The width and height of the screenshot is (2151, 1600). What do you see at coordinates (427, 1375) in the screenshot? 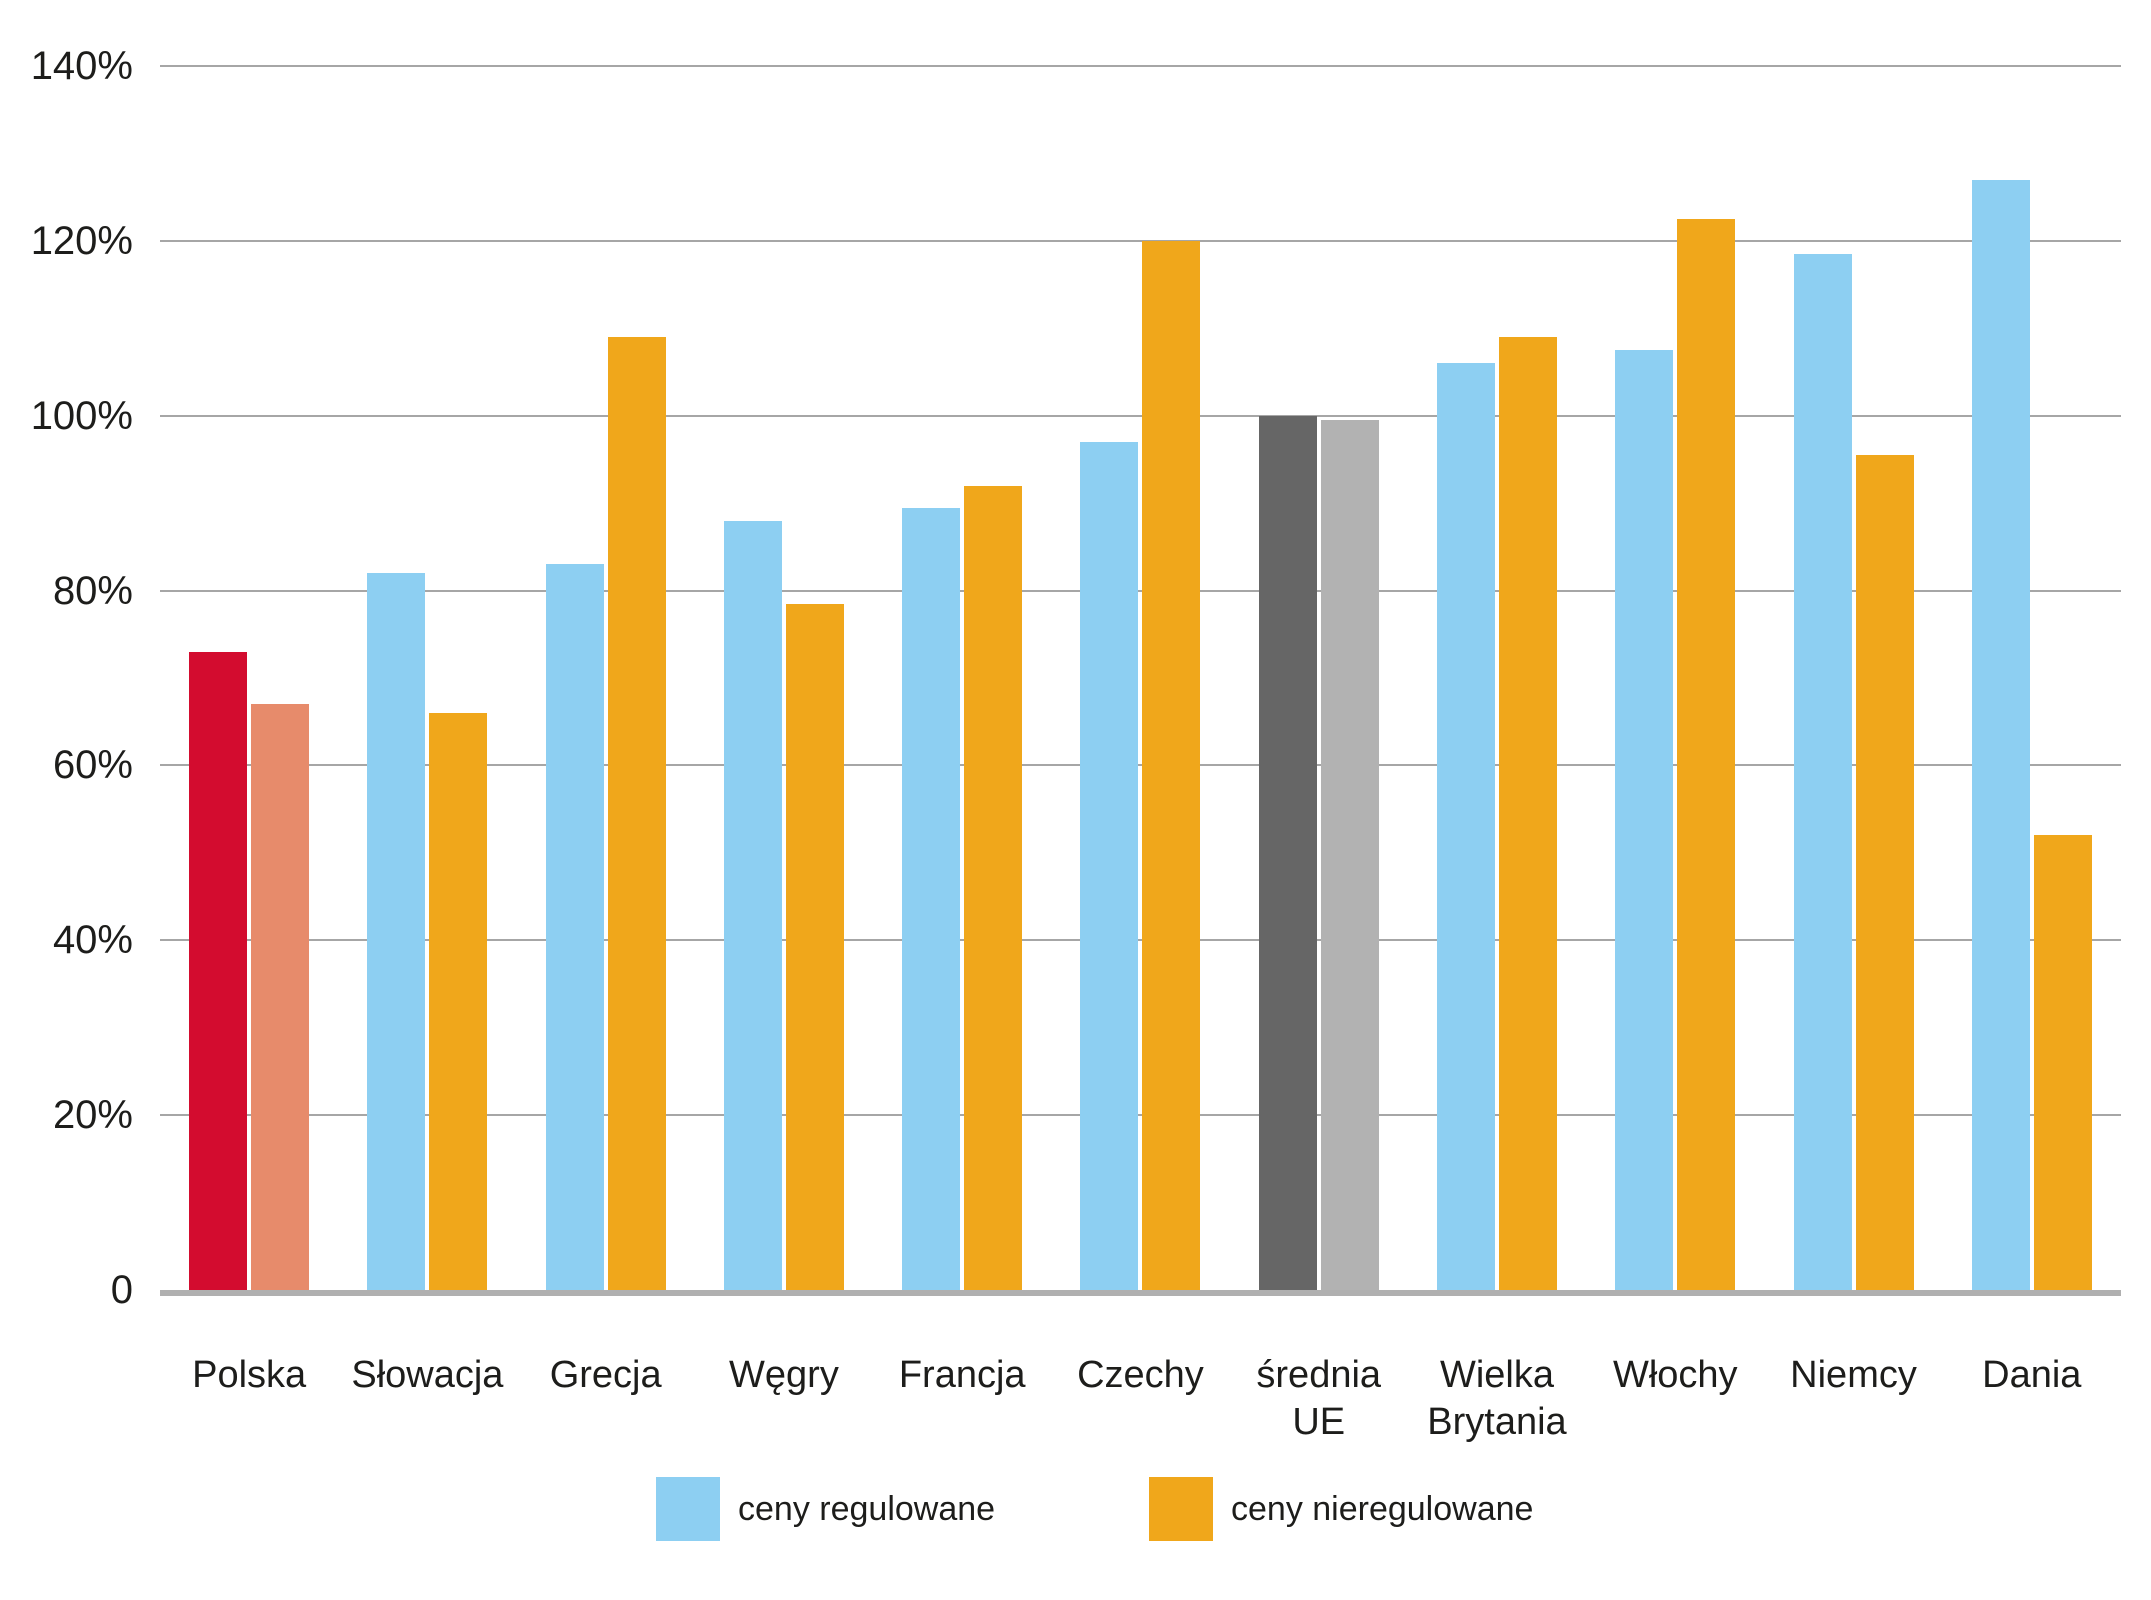
I see `x-axis-label: Słowacja` at bounding box center [427, 1375].